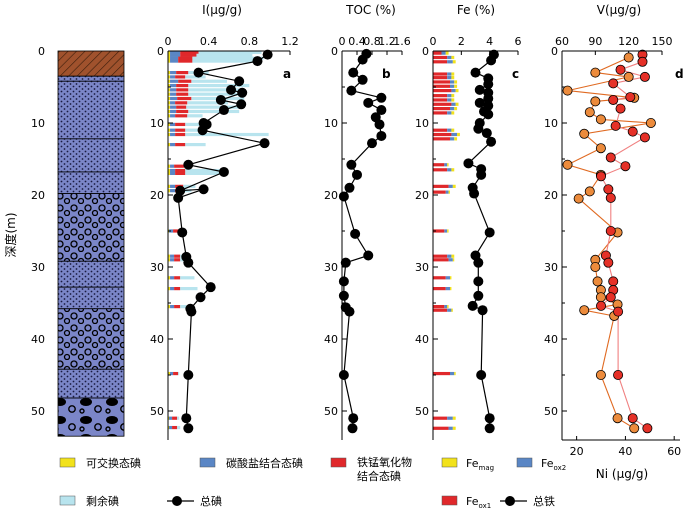 This screenshot has width=700, height=513. What do you see at coordinates (372, 41) in the screenshot?
I see `toc-x-tick-2: 0.8` at bounding box center [372, 41].